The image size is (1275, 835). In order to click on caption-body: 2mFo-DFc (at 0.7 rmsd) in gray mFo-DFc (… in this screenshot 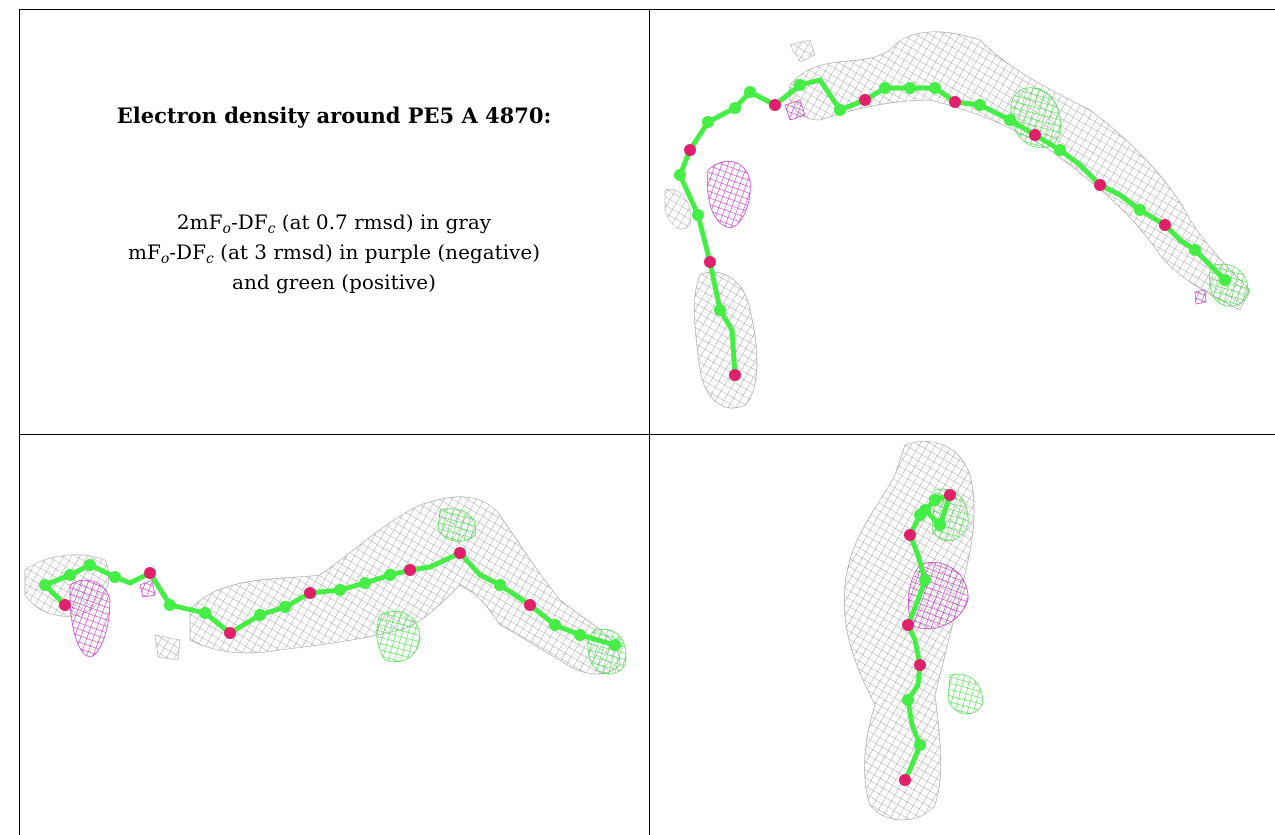, I will do `click(334, 252)`.